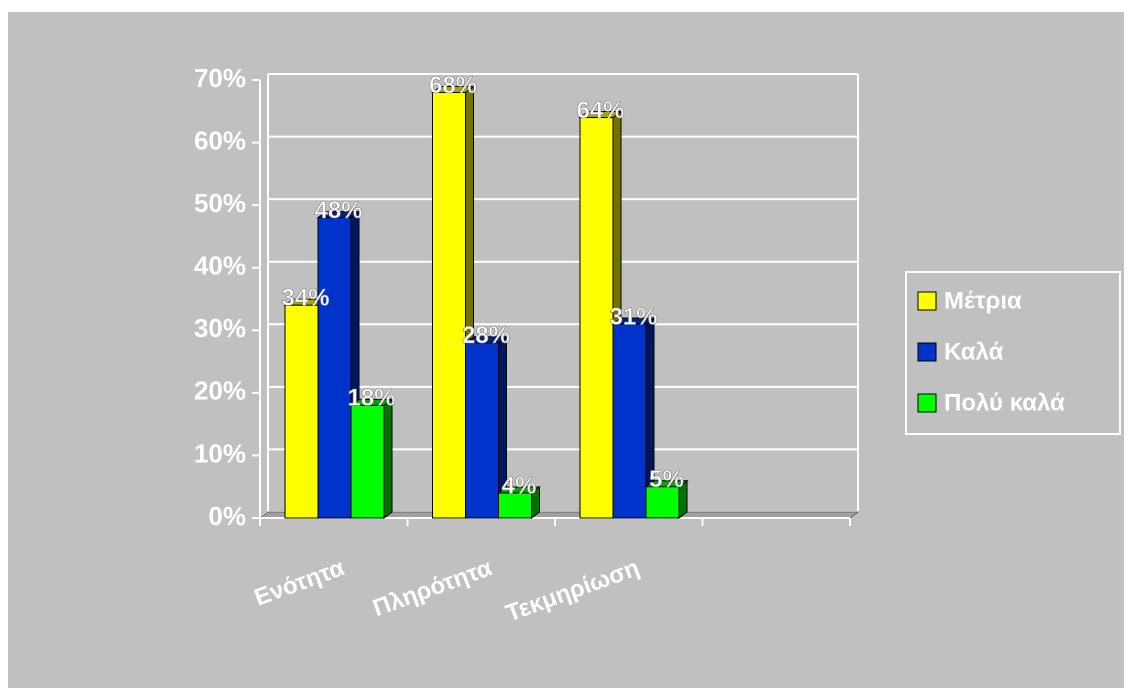  What do you see at coordinates (388, 458) in the screenshot?
I see `bar-side` at bounding box center [388, 458].